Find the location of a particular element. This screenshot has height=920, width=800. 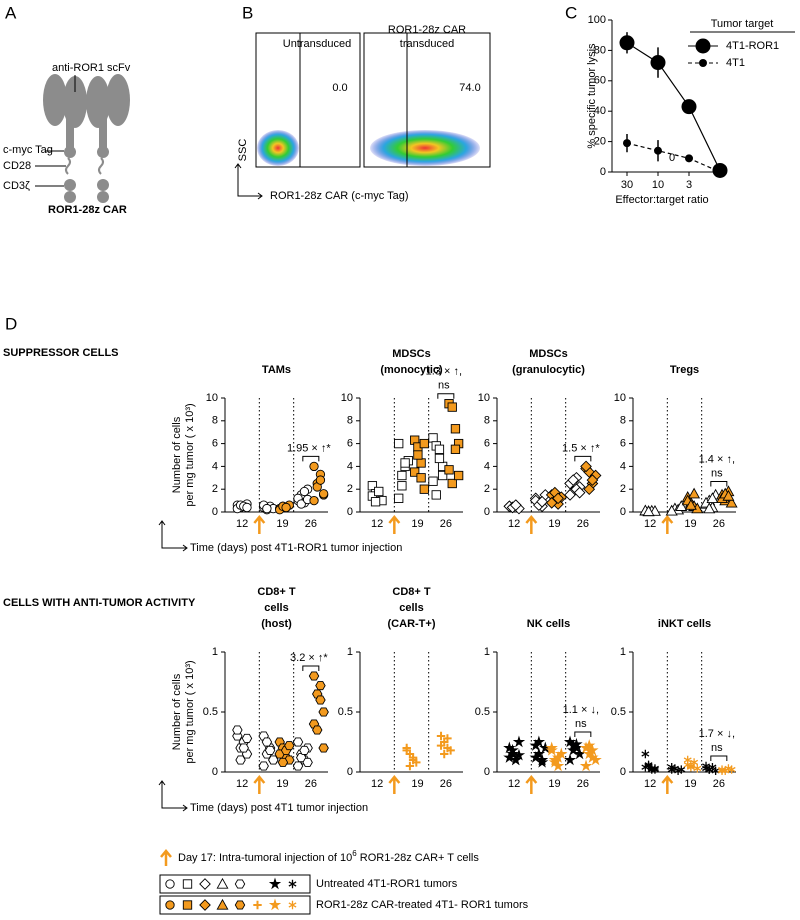

y-tick-label: 10 is located at coordinates (484, 398).